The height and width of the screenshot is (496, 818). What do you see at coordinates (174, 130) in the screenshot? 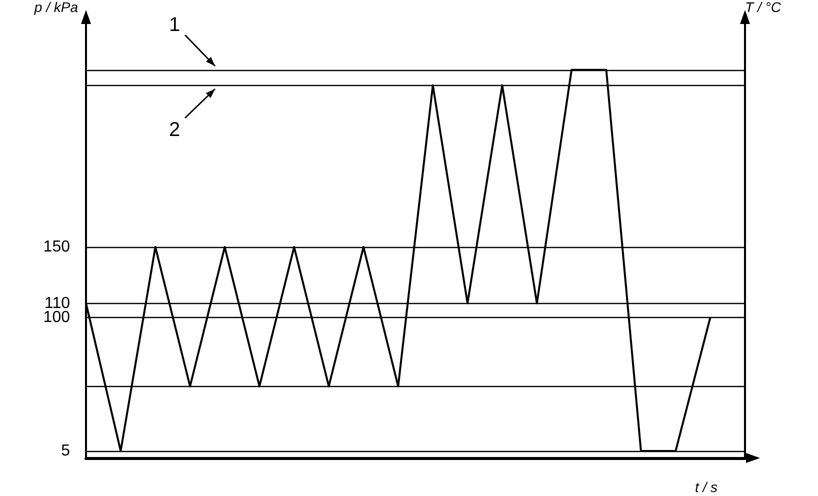
I see `annotation: 2` at bounding box center [174, 130].